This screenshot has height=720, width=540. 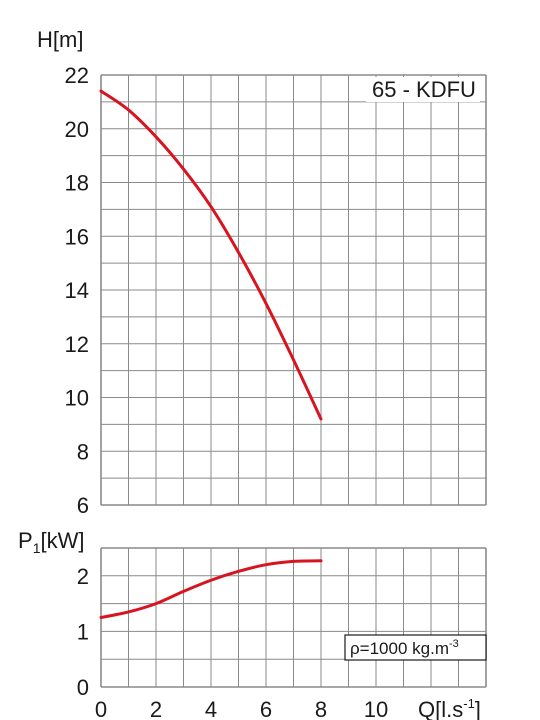 I want to click on power-chart-grid, so click(x=293, y=617).